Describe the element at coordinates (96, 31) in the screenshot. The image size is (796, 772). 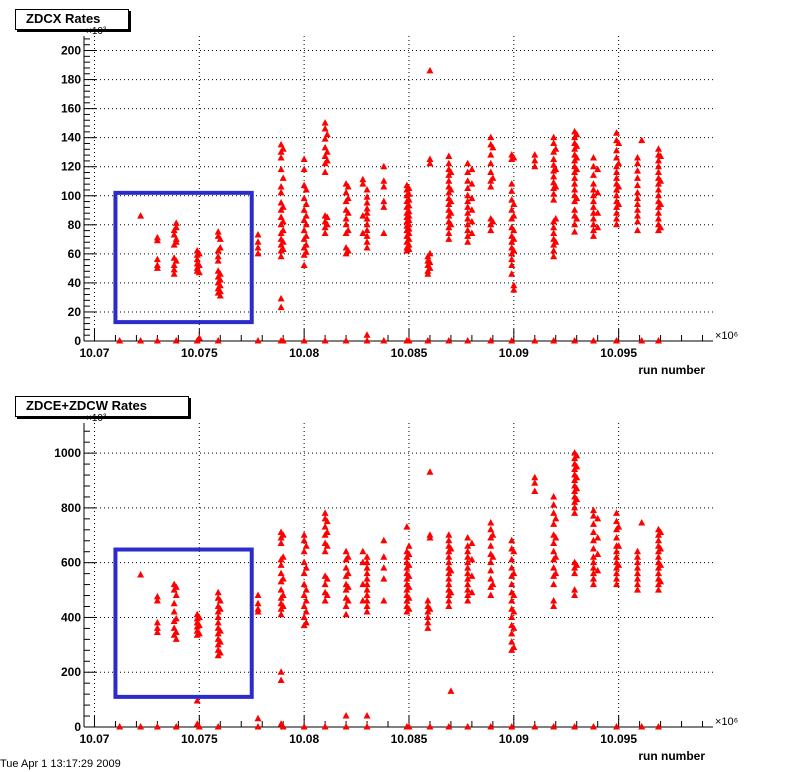
I see `y-exponent-label: ×10³` at that location.